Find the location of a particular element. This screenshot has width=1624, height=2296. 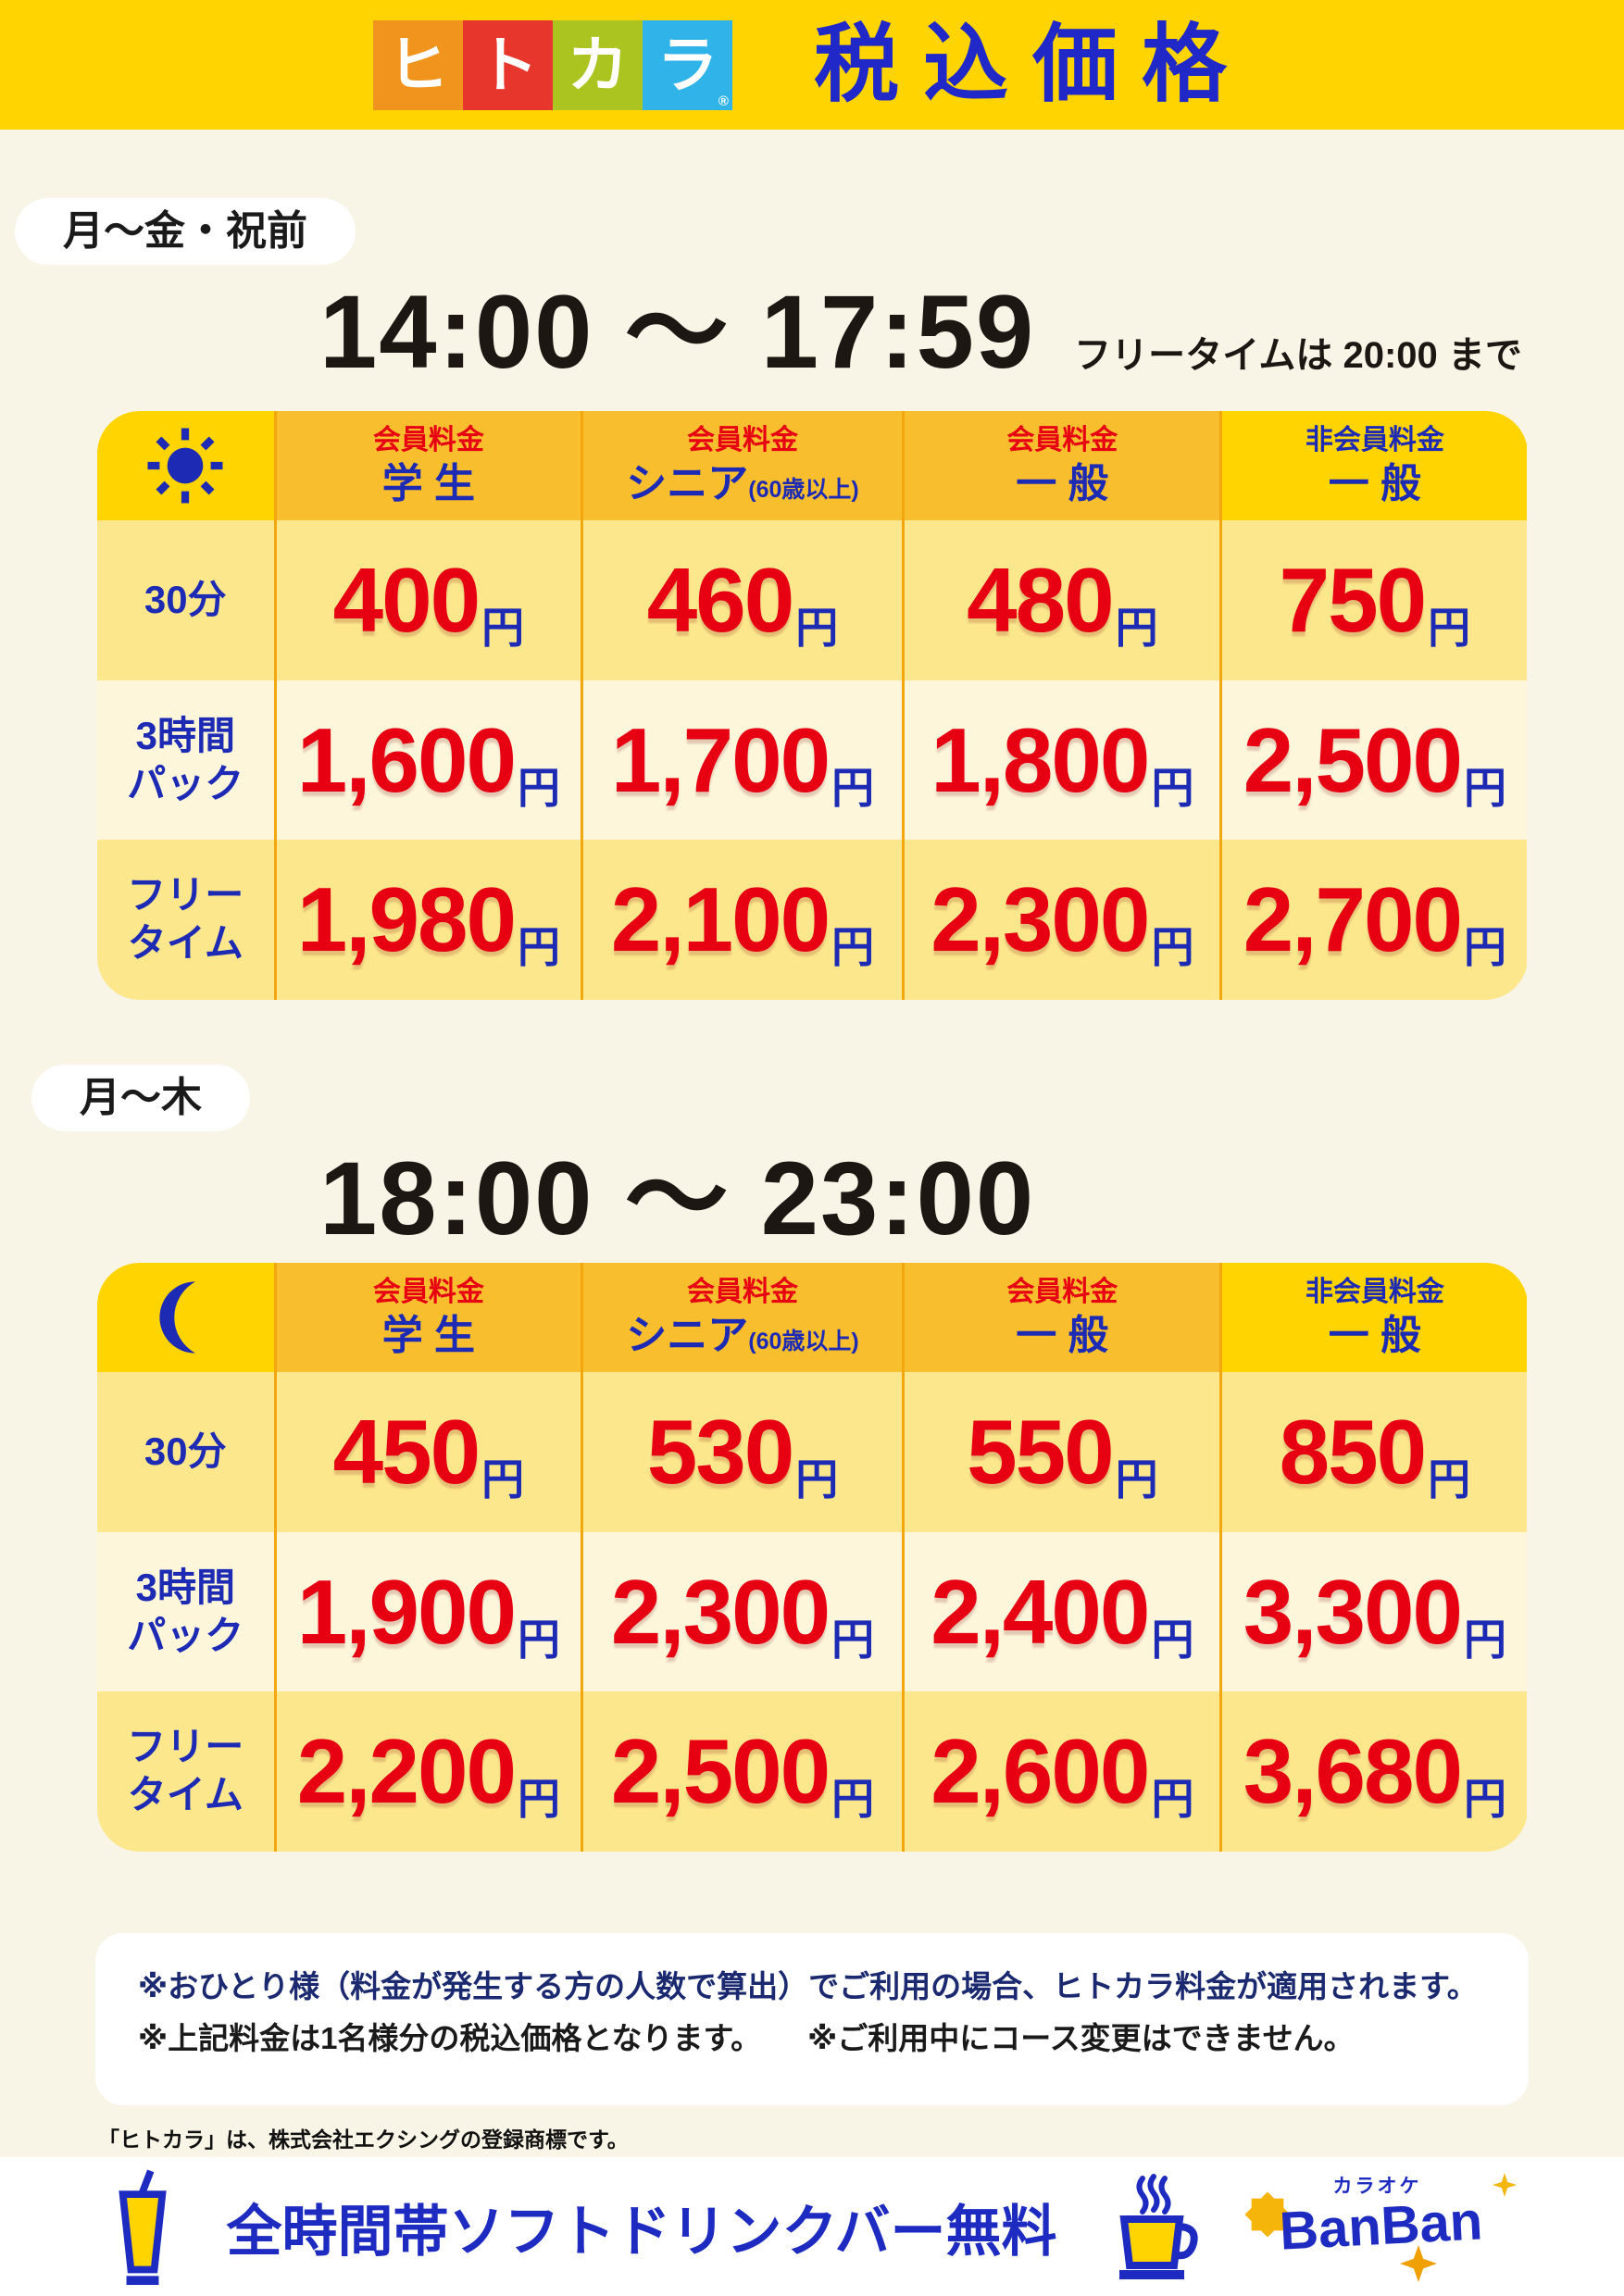

time-row-daytime: 14:00 〜 17:59 フリータイムは 20:00 まで is located at coordinates (971, 332).